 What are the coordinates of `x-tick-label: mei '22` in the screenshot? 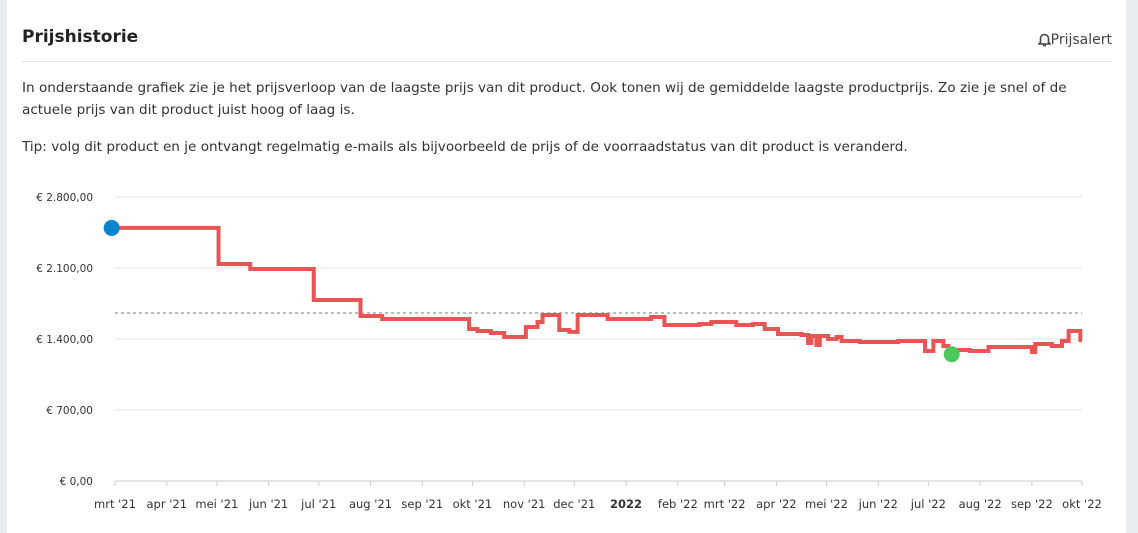 It's located at (826, 504).